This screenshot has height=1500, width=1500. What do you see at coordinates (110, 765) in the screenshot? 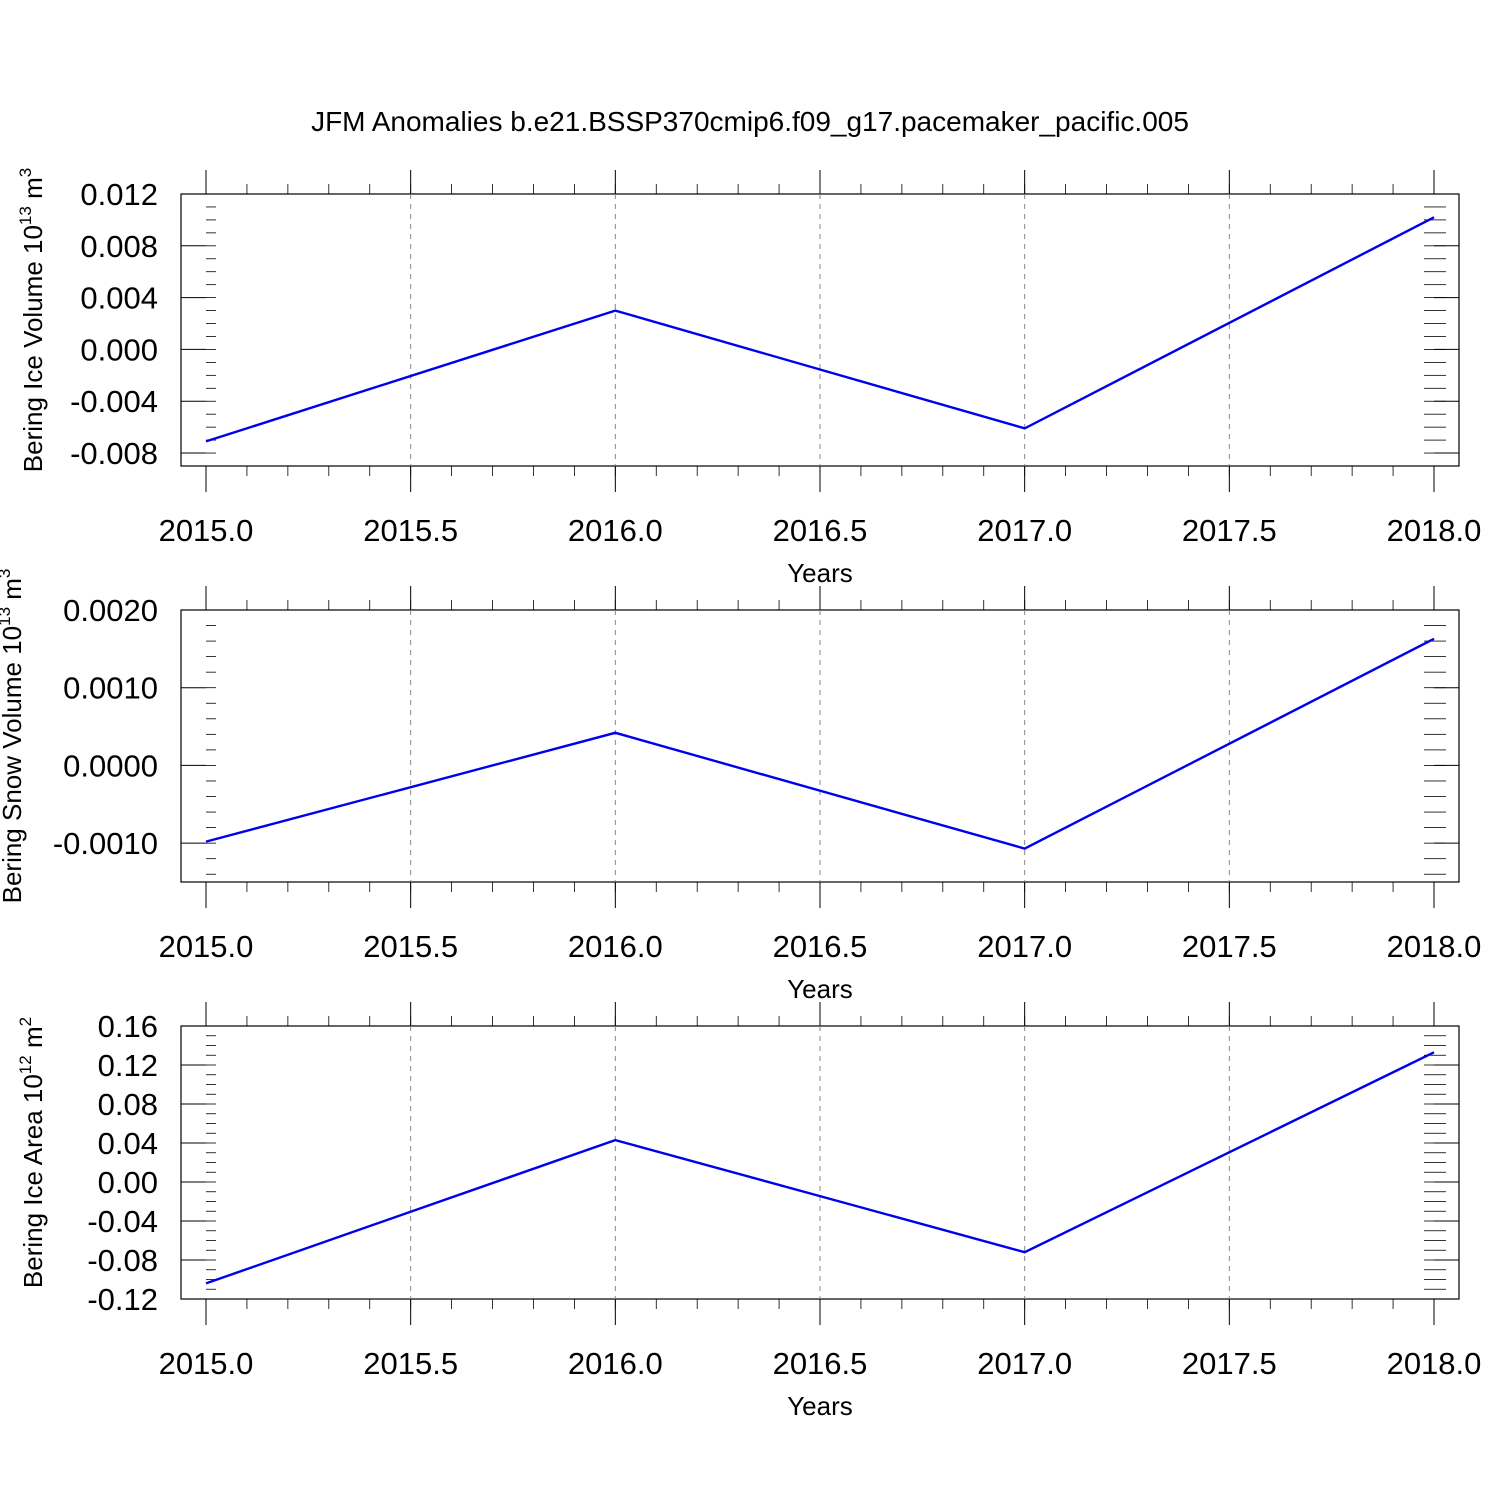
I see `y-tick-label: 0.0000` at bounding box center [110, 765].